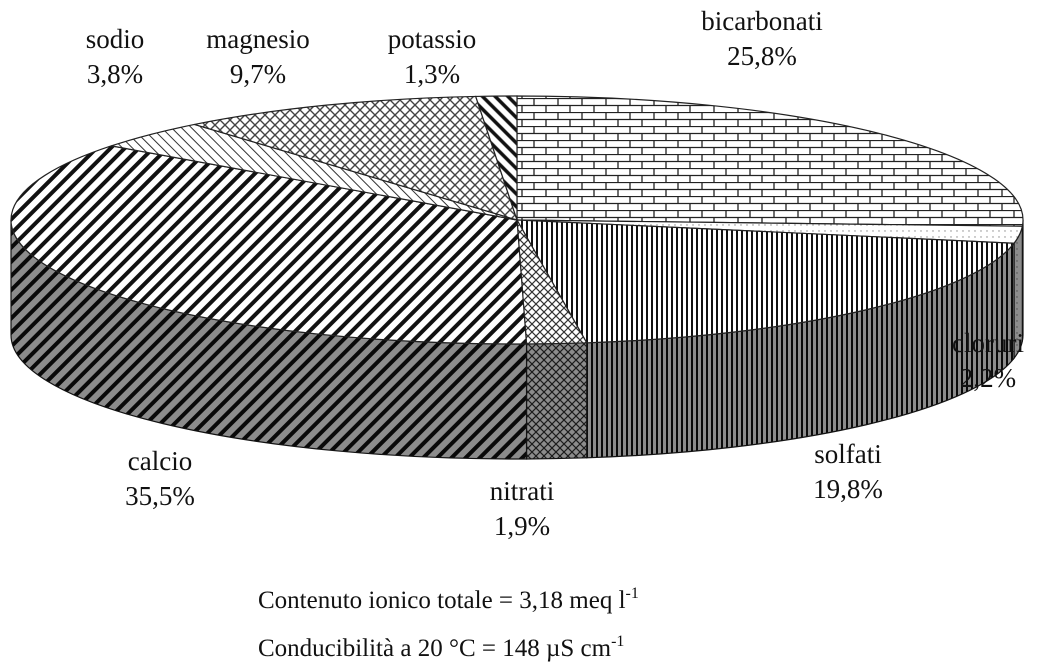 The image size is (1037, 670). I want to click on annotation-text: Conducibilità a 20 °C = 148 µS cm, so click(435, 648).